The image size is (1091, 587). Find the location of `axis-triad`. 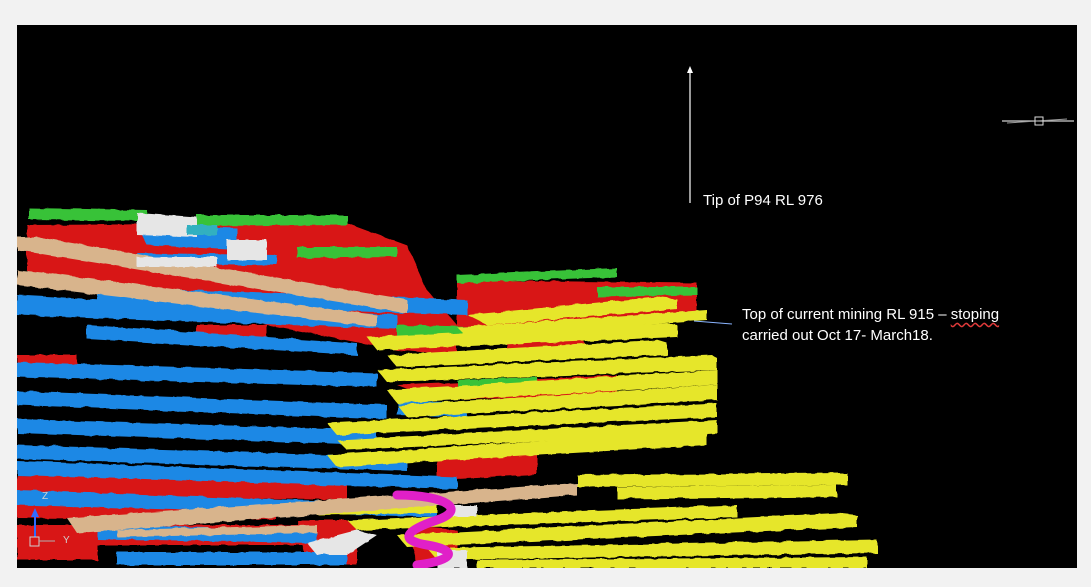

axis-triad is located at coordinates (42, 527).